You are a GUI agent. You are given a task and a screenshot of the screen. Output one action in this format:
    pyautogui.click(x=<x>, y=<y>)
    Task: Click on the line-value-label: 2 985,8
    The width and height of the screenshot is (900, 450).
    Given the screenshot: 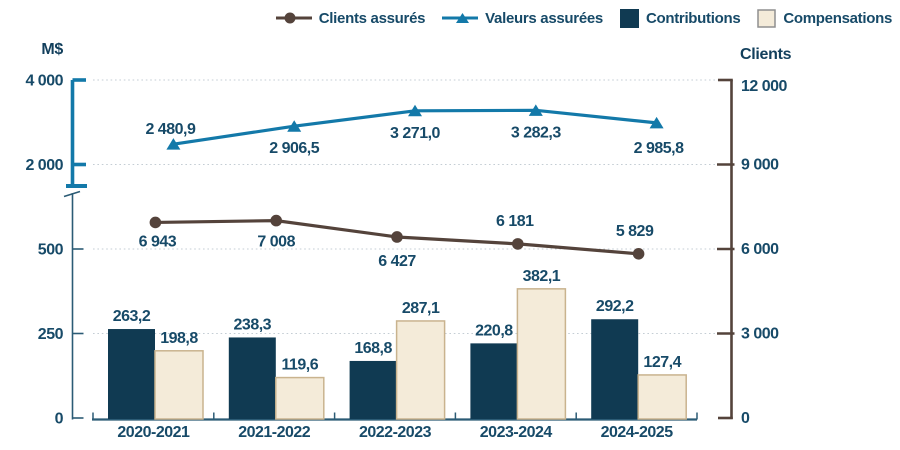 What is the action you would take?
    pyautogui.click(x=659, y=148)
    